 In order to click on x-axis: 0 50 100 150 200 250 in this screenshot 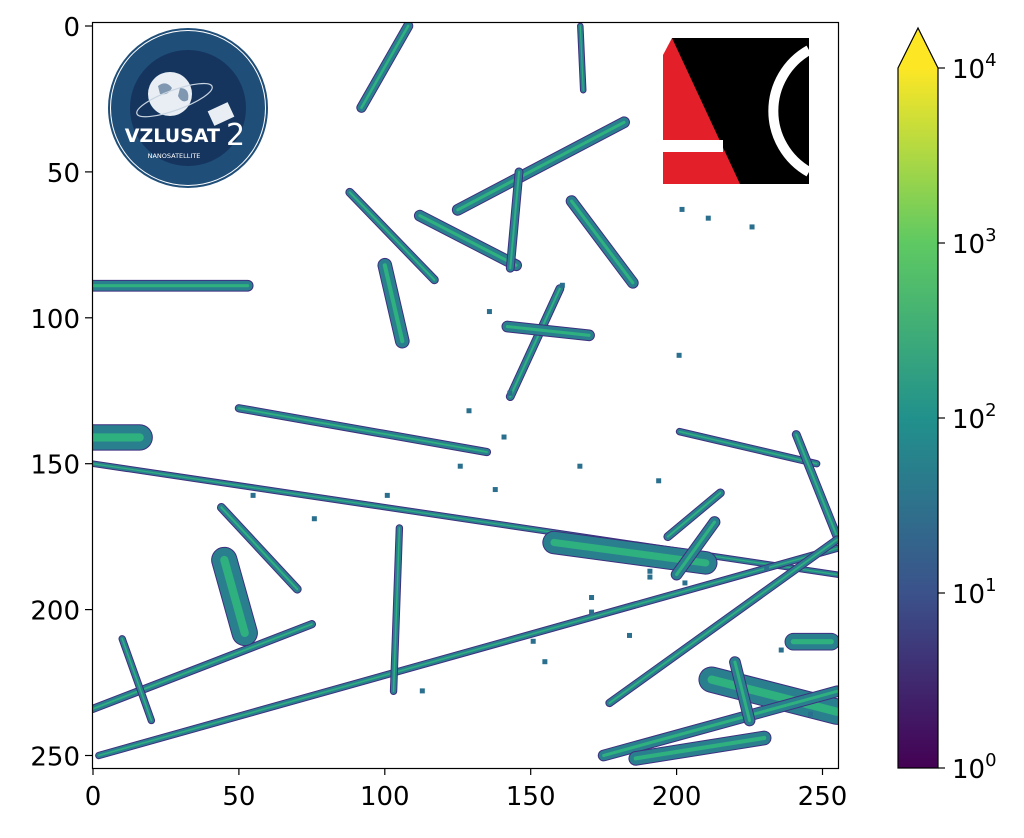, I will do `click(466, 790)`.